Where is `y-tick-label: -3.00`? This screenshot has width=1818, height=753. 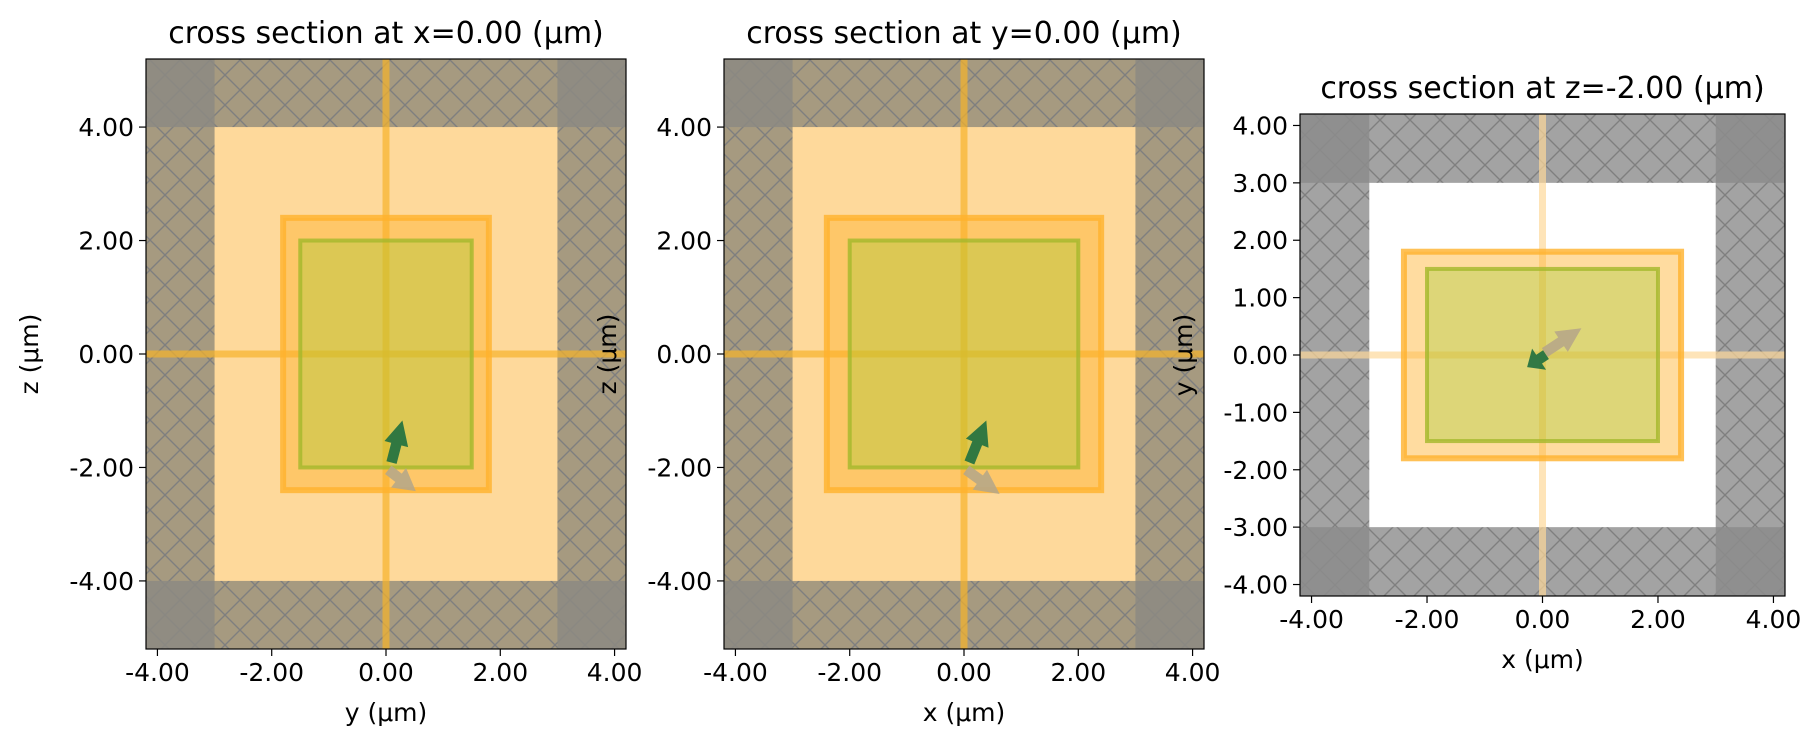
y-tick-label: -3.00 is located at coordinates (1255, 527).